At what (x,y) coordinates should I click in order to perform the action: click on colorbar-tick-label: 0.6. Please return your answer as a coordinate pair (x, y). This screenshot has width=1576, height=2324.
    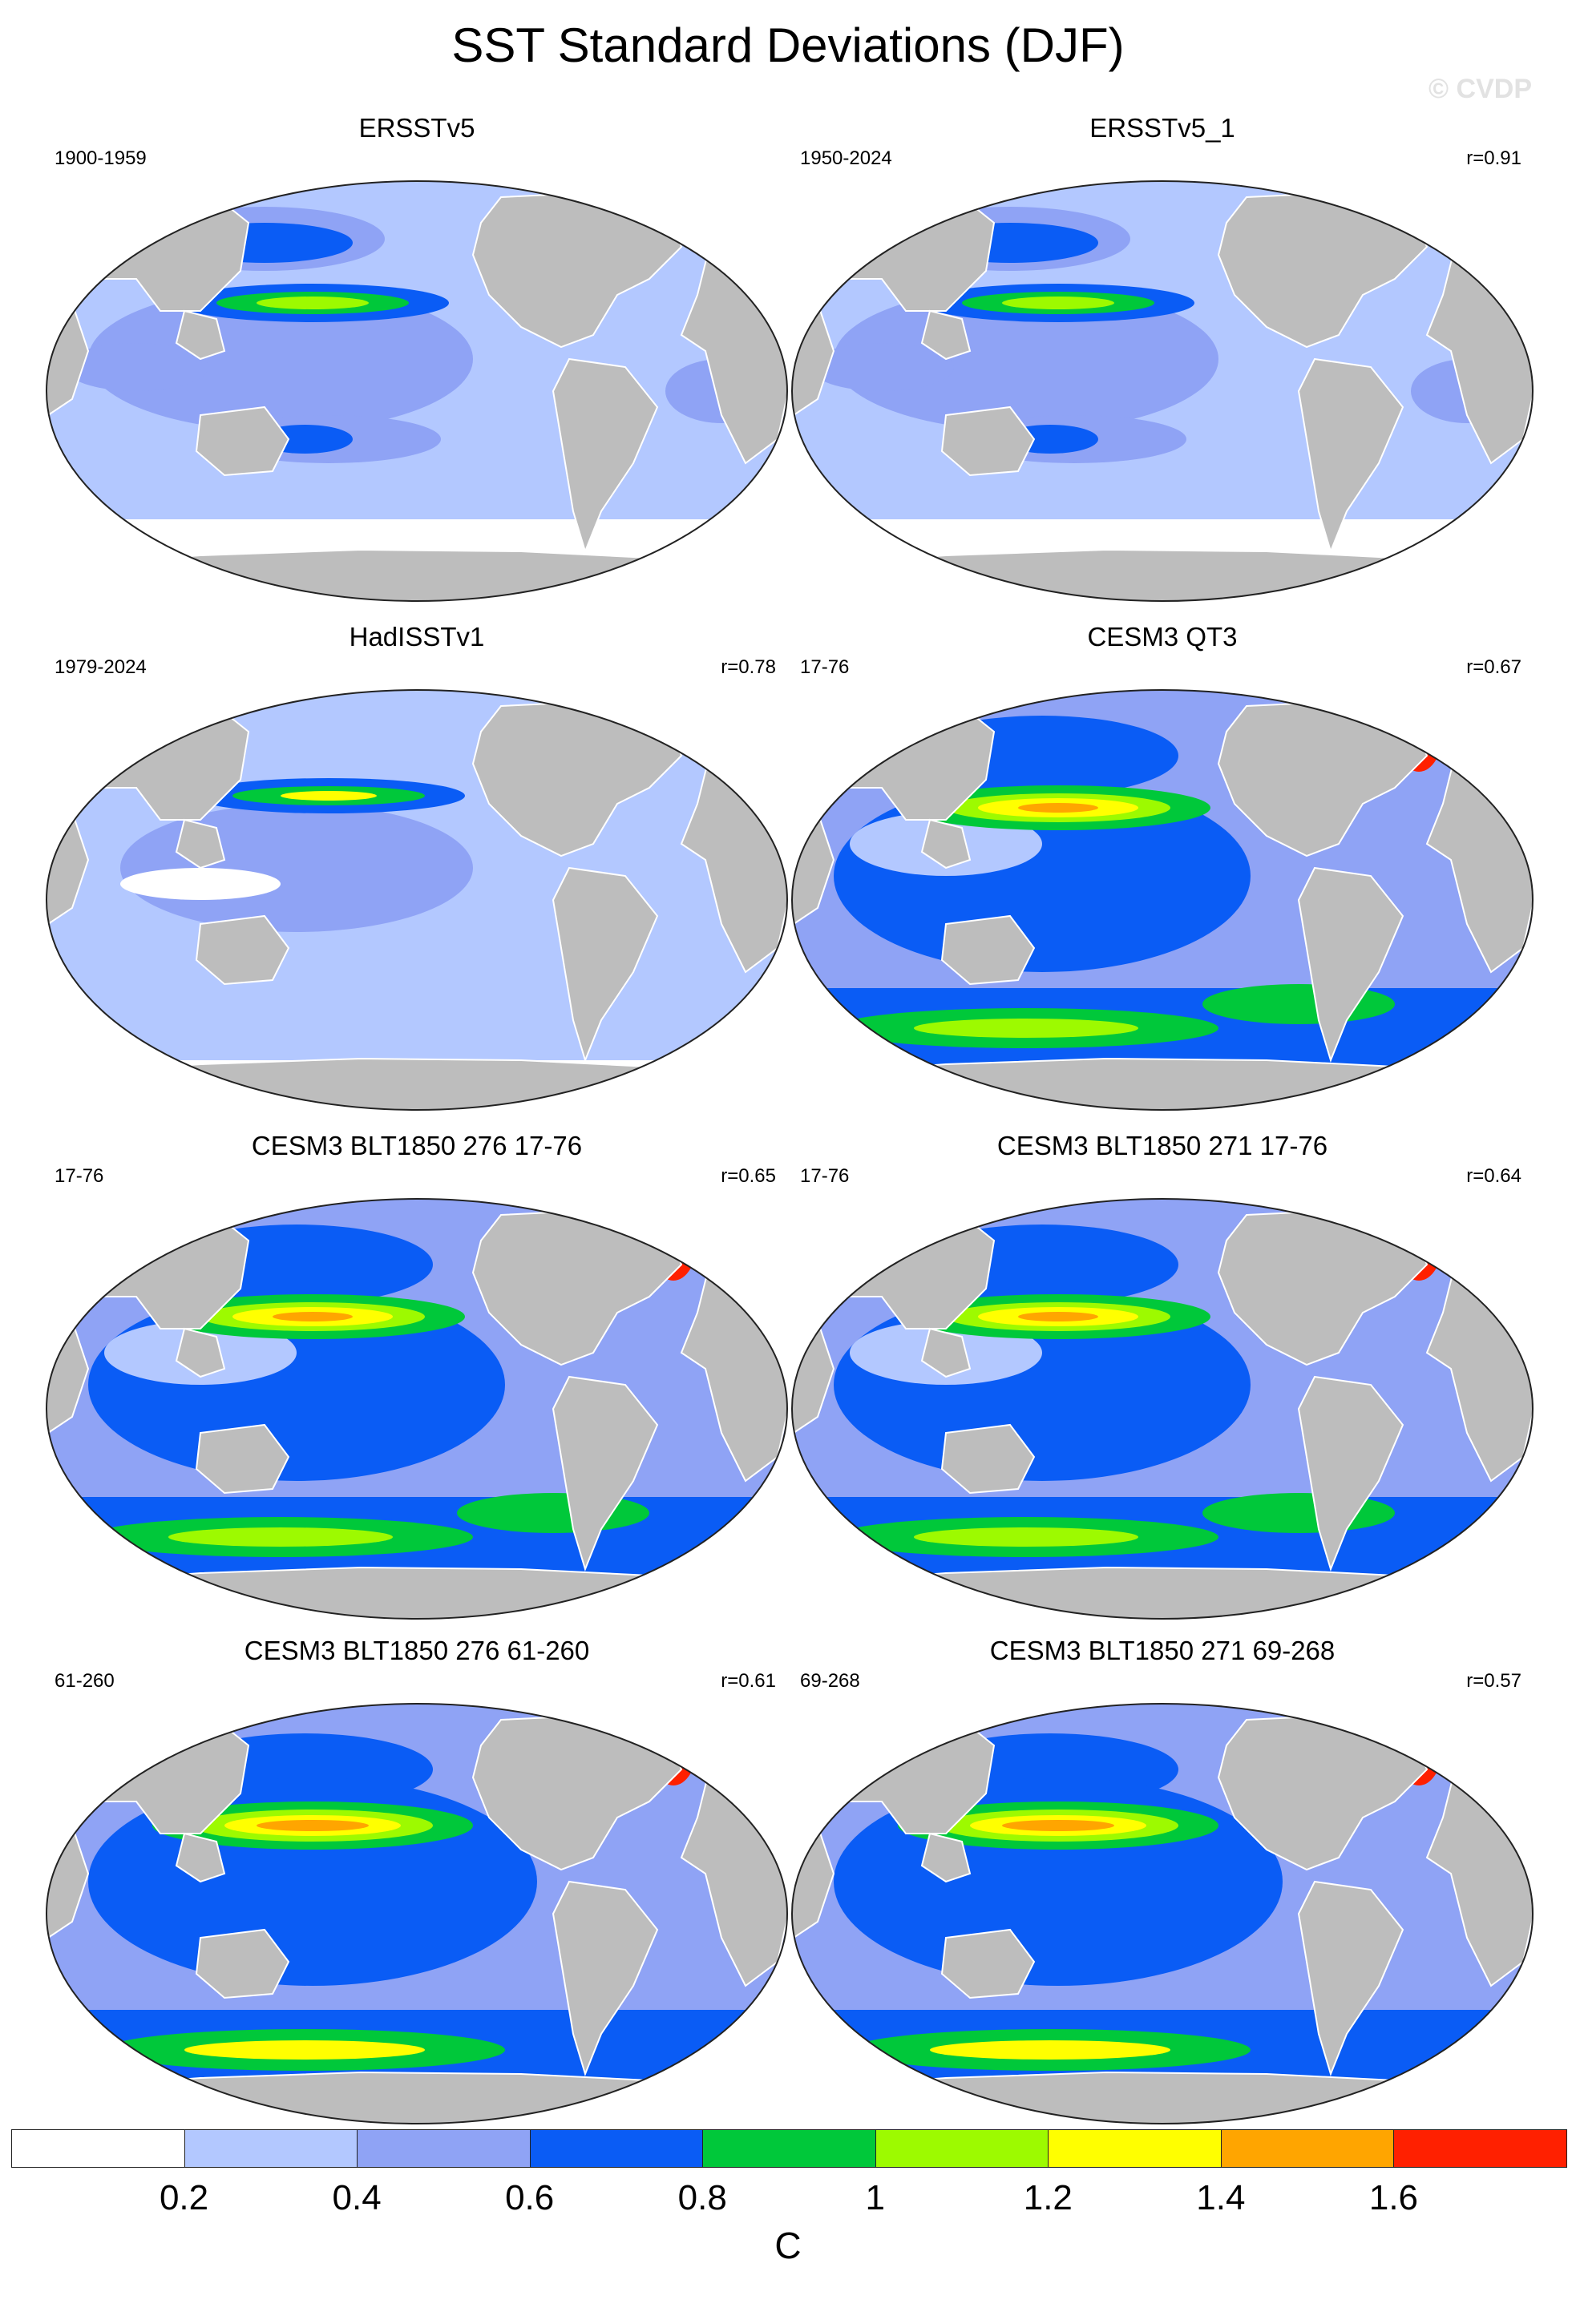
    Looking at the image, I should click on (530, 2197).